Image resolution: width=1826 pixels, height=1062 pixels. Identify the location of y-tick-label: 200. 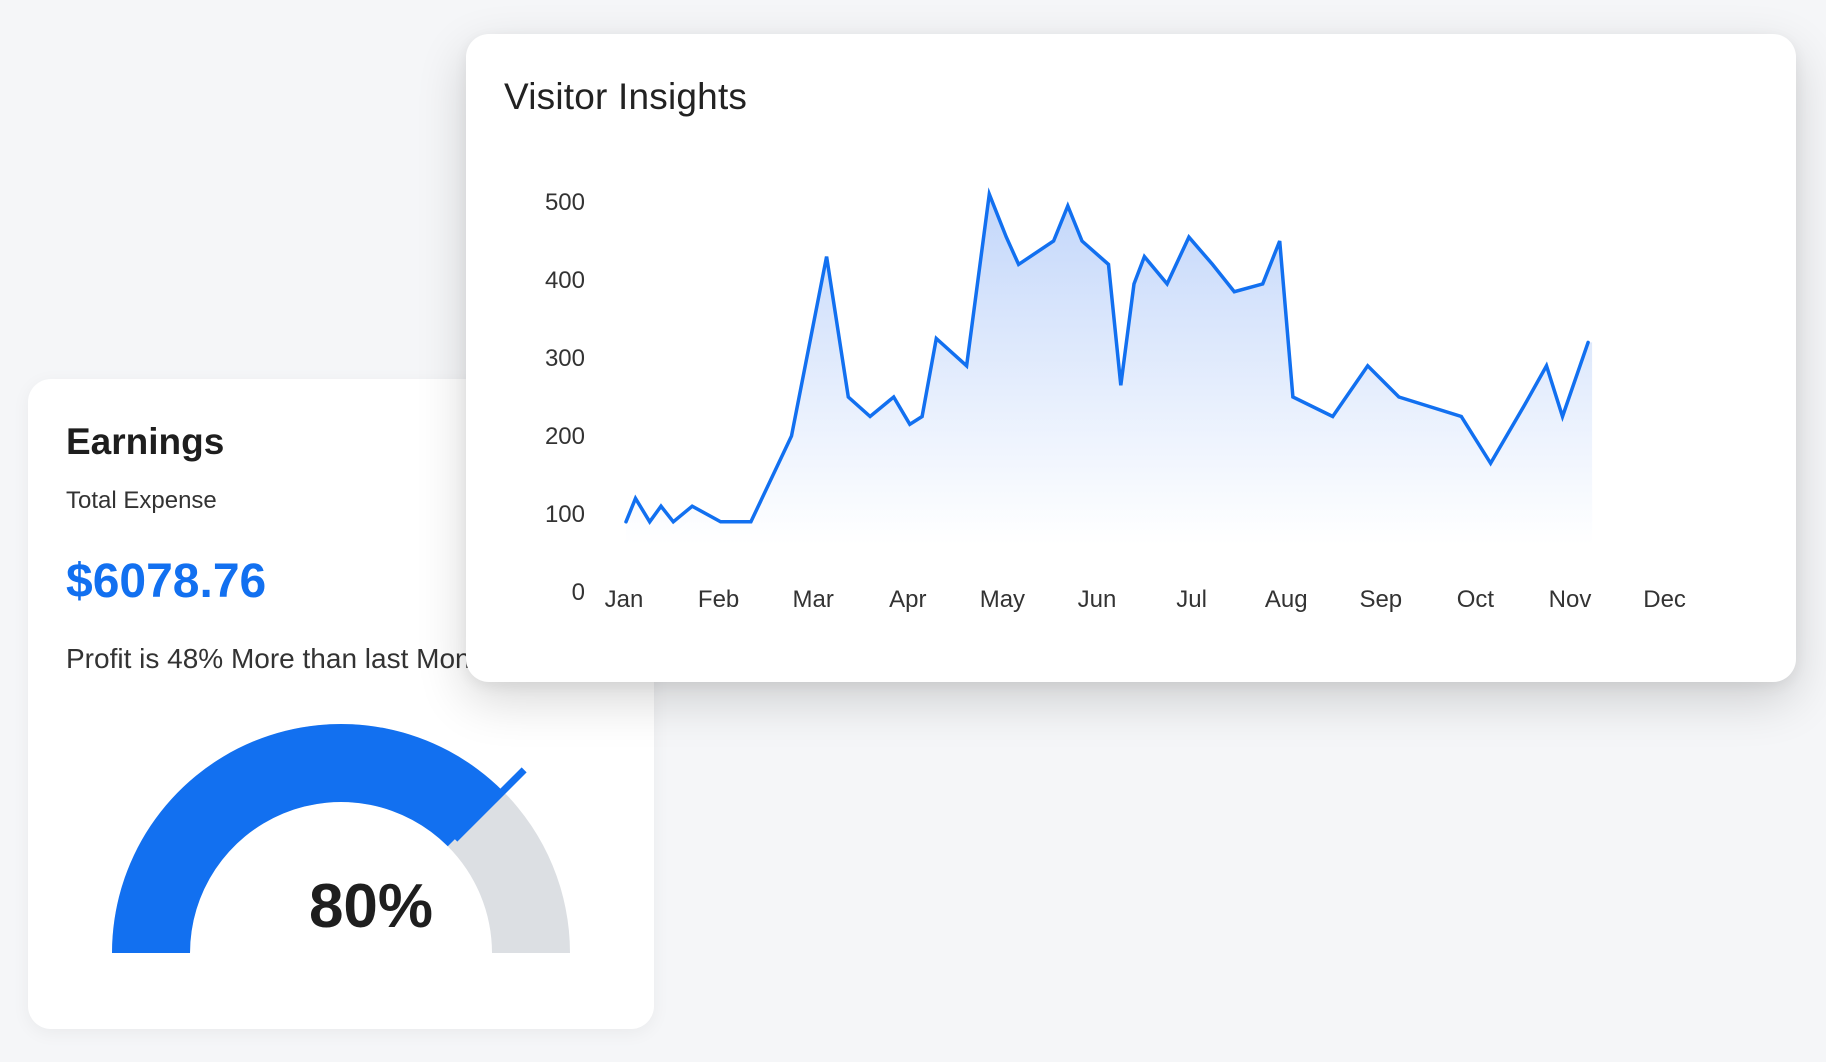
(565, 436).